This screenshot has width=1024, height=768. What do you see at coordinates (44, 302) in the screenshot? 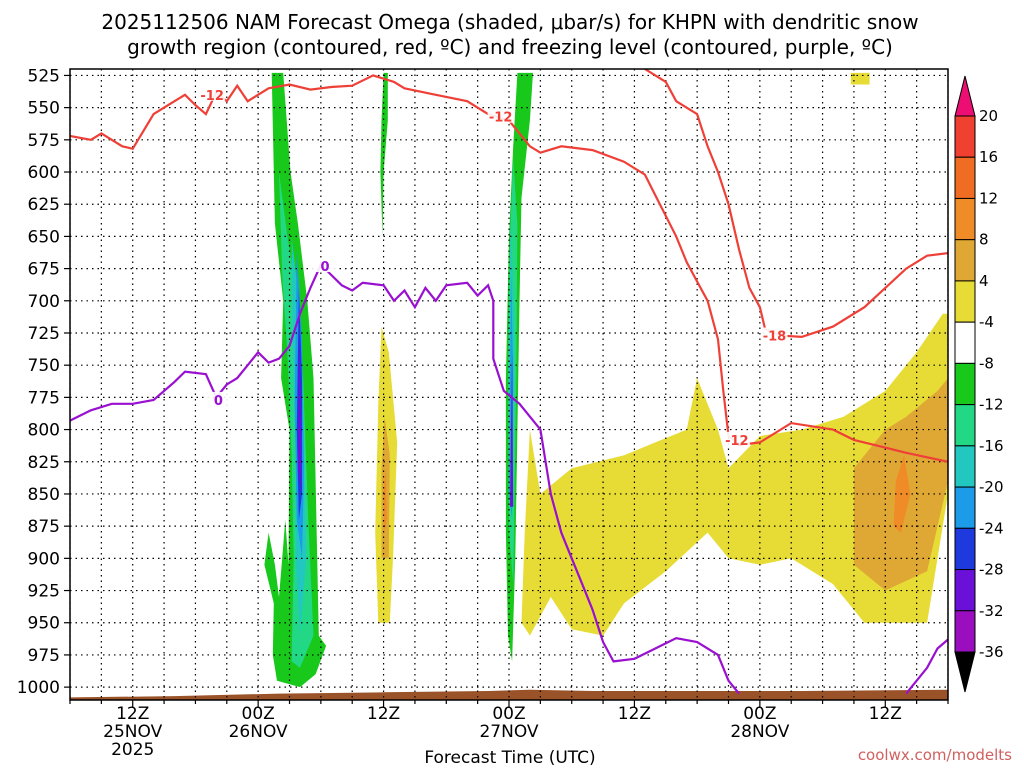
I see `y-tick-label: 700` at bounding box center [44, 302].